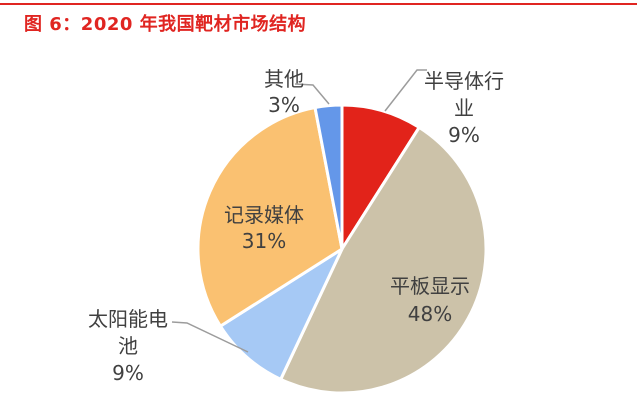 The image size is (640, 419). I want to click on slice-label-solar: 太阳能电 池 9%, so click(128, 346).